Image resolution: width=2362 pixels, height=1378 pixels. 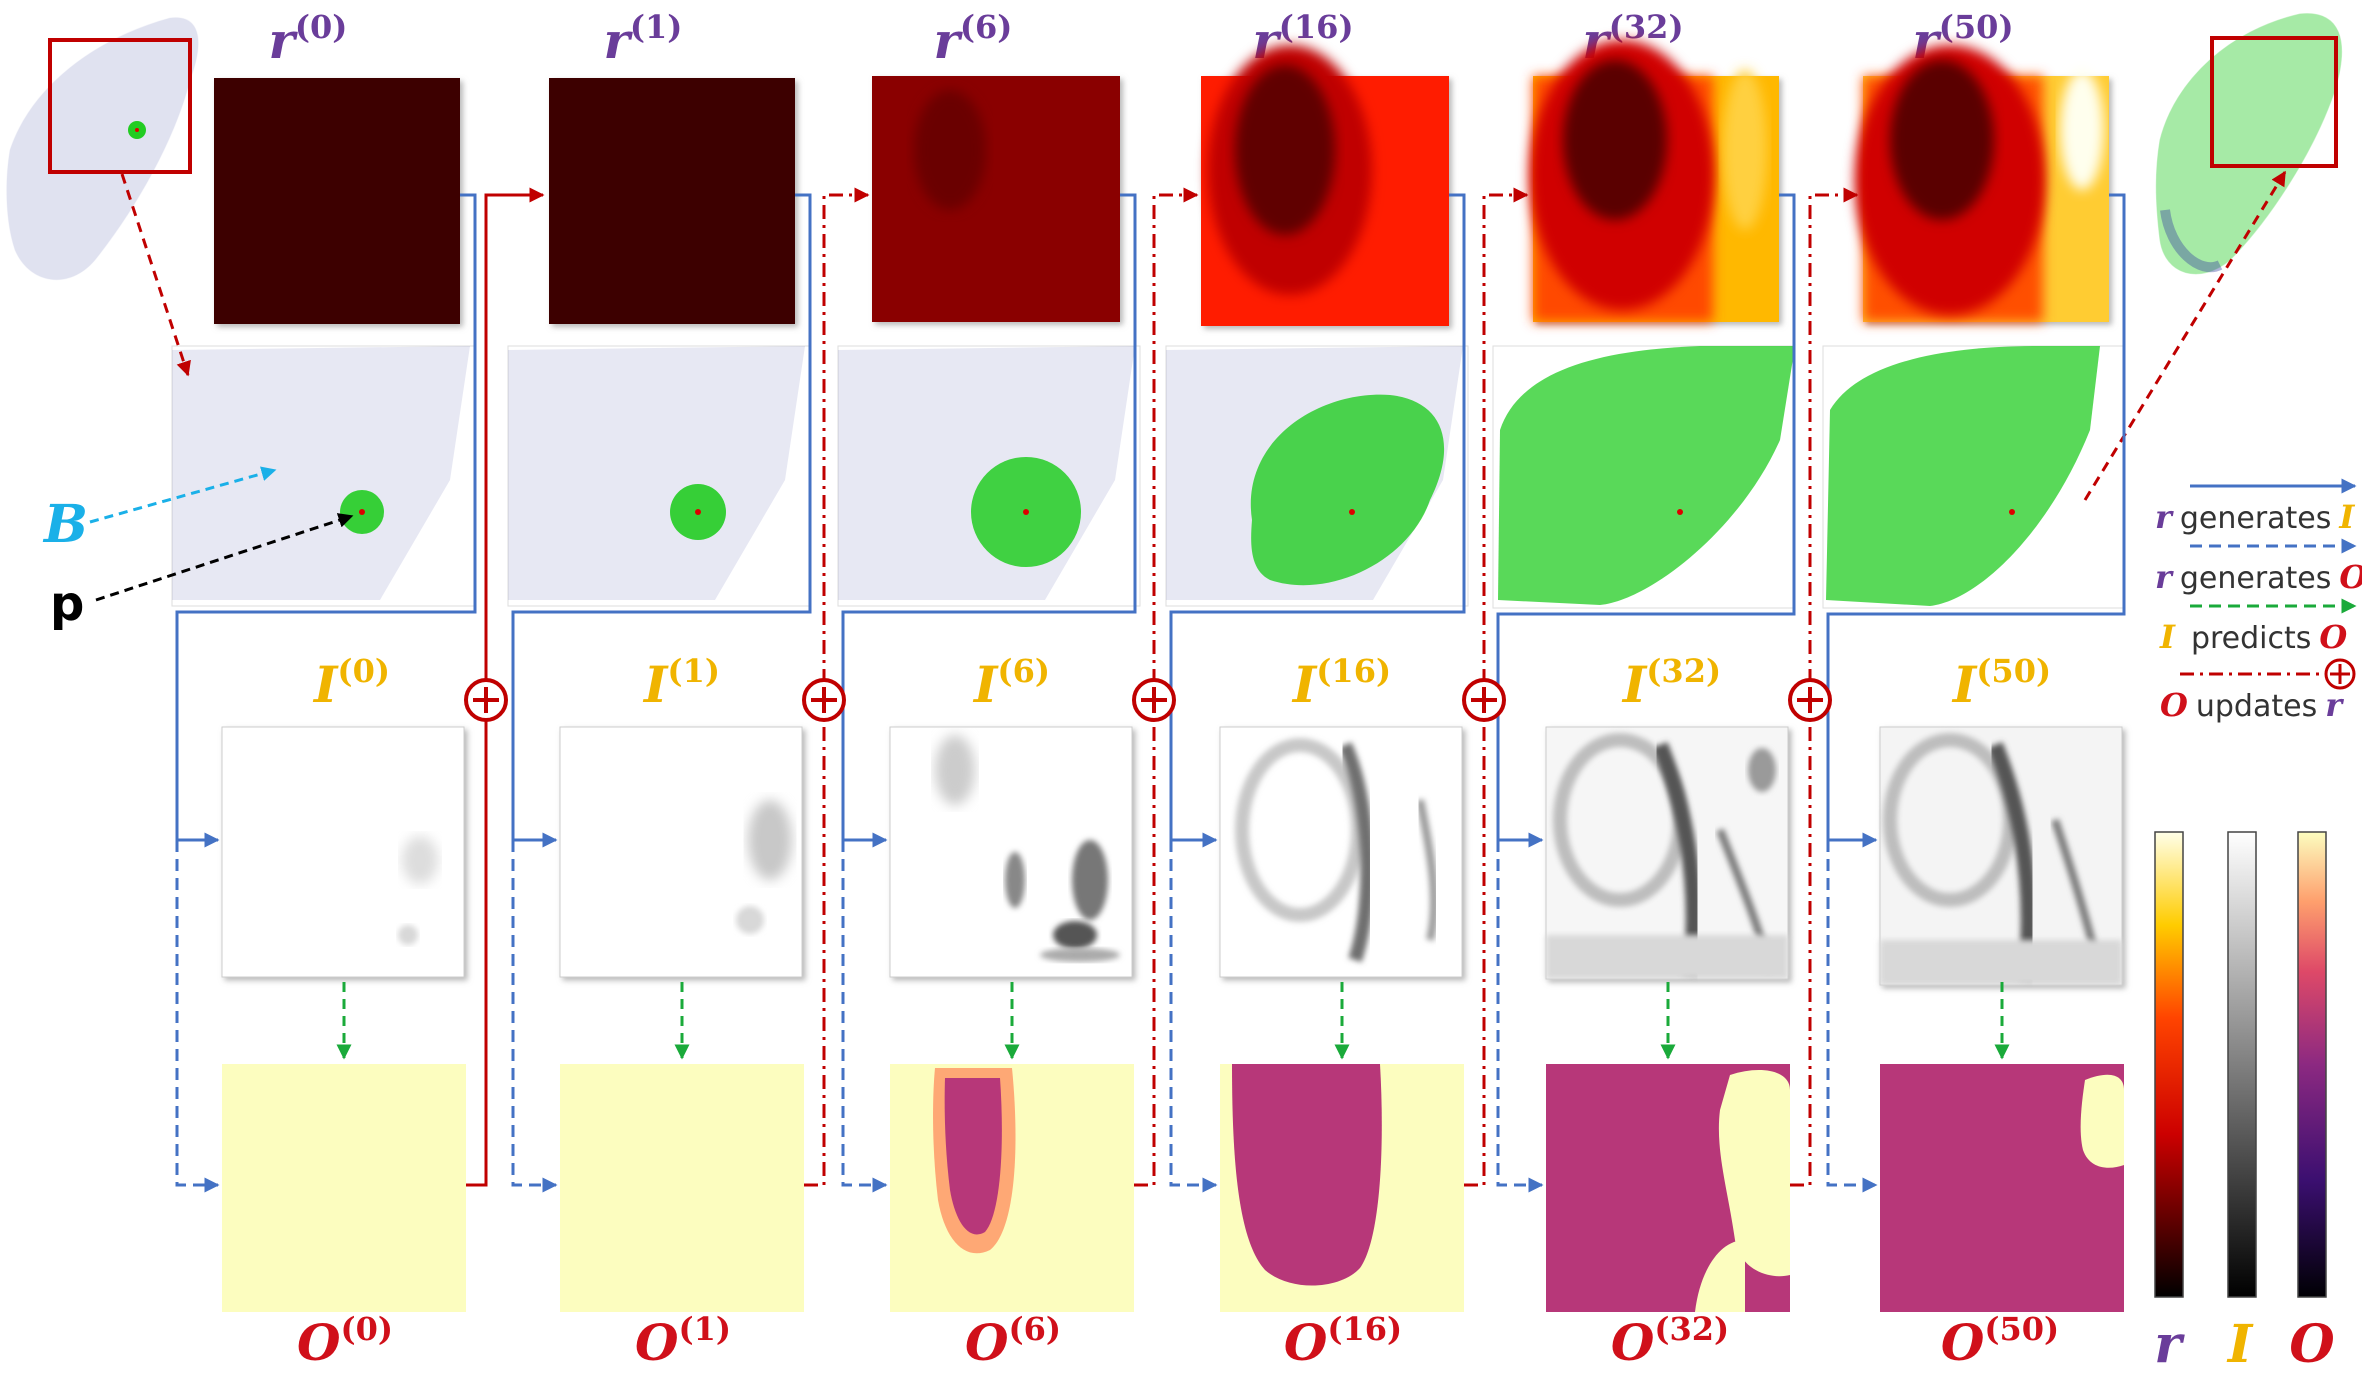 What do you see at coordinates (2258, 577) in the screenshot?
I see `legend-item-1: rgeneratesO` at bounding box center [2258, 577].